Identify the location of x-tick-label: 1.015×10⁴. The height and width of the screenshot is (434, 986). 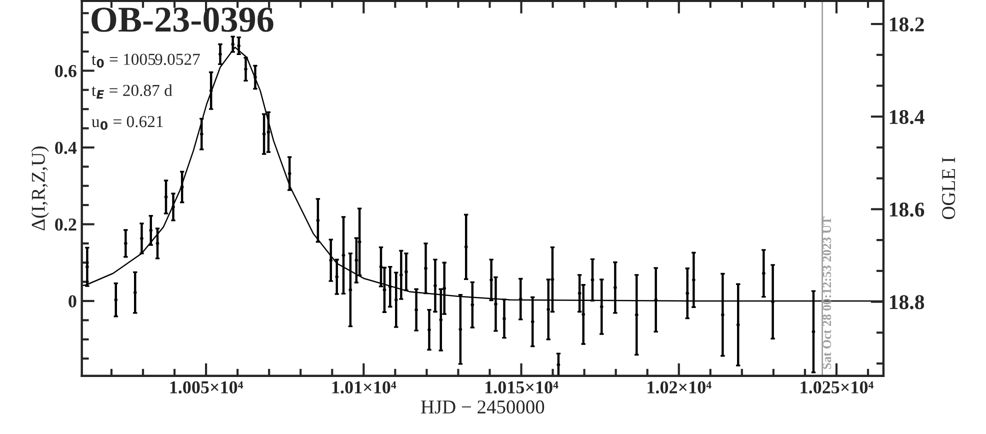
(522, 387).